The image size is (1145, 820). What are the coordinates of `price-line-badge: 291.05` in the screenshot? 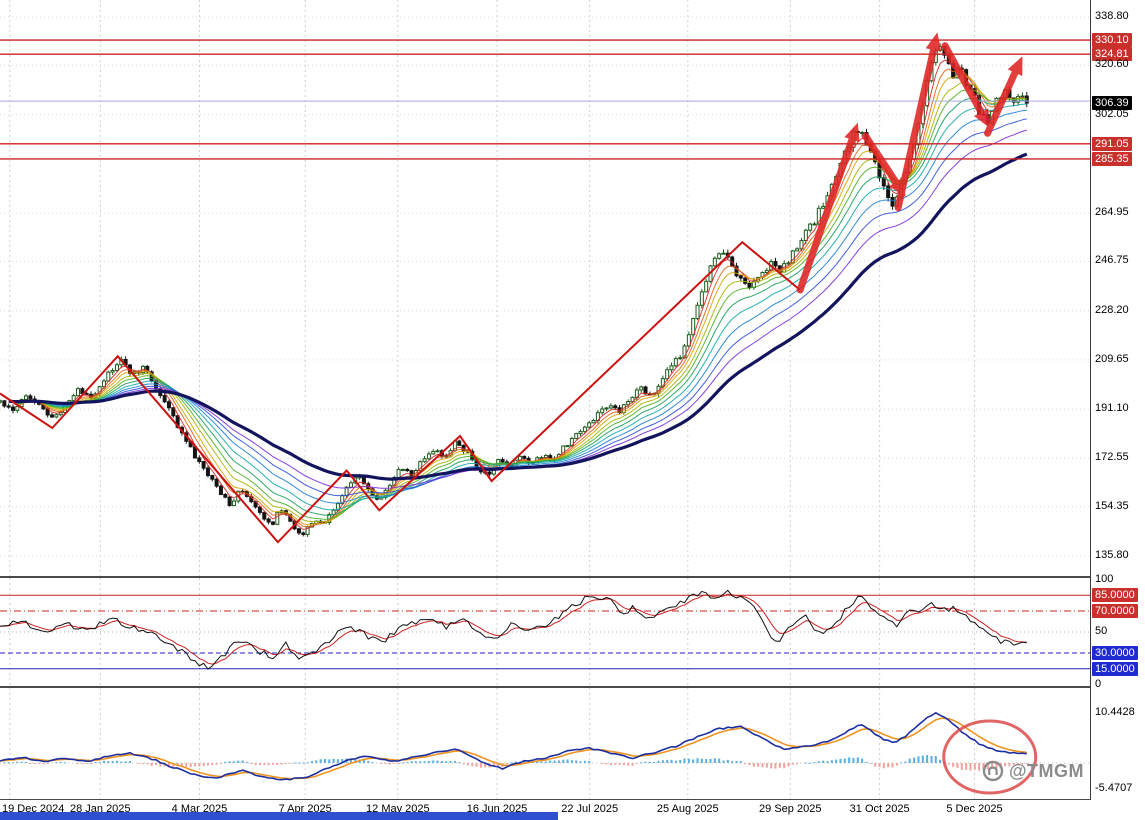 It's located at (1112, 143).